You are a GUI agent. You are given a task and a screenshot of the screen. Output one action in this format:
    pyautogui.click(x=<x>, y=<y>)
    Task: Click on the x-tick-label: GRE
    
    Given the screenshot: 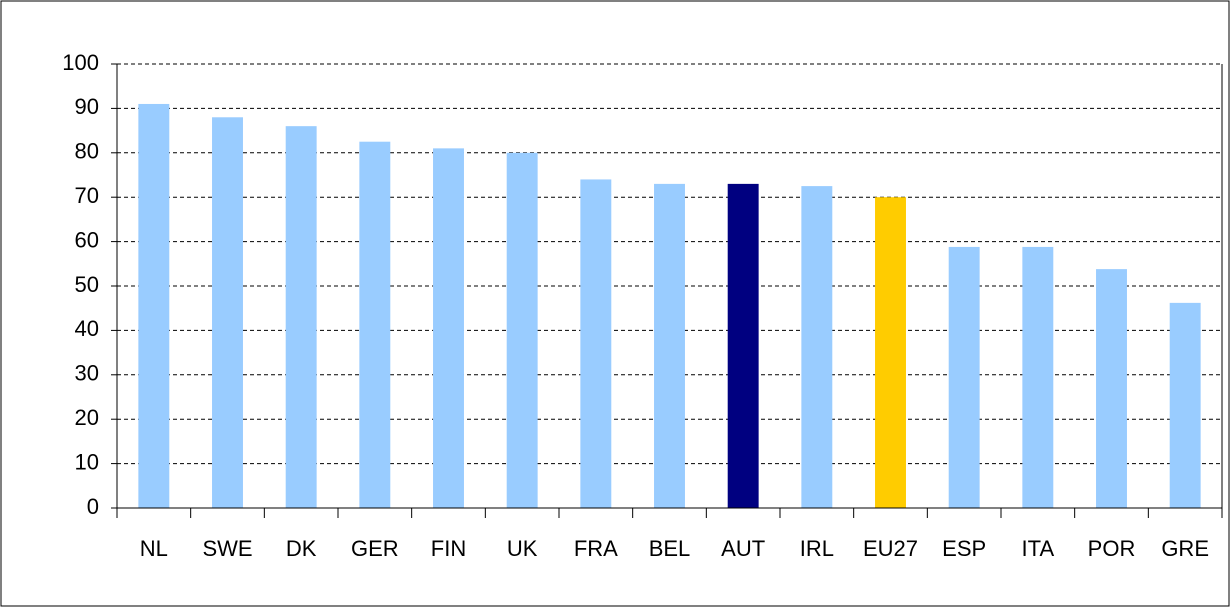 What is the action you would take?
    pyautogui.click(x=1185, y=548)
    